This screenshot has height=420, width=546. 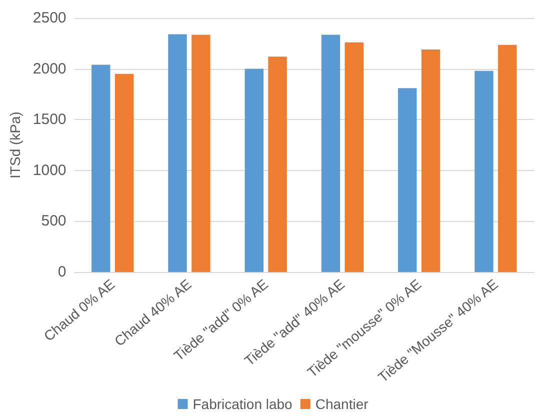 I want to click on y-tick-label: 0, so click(x=62, y=272).